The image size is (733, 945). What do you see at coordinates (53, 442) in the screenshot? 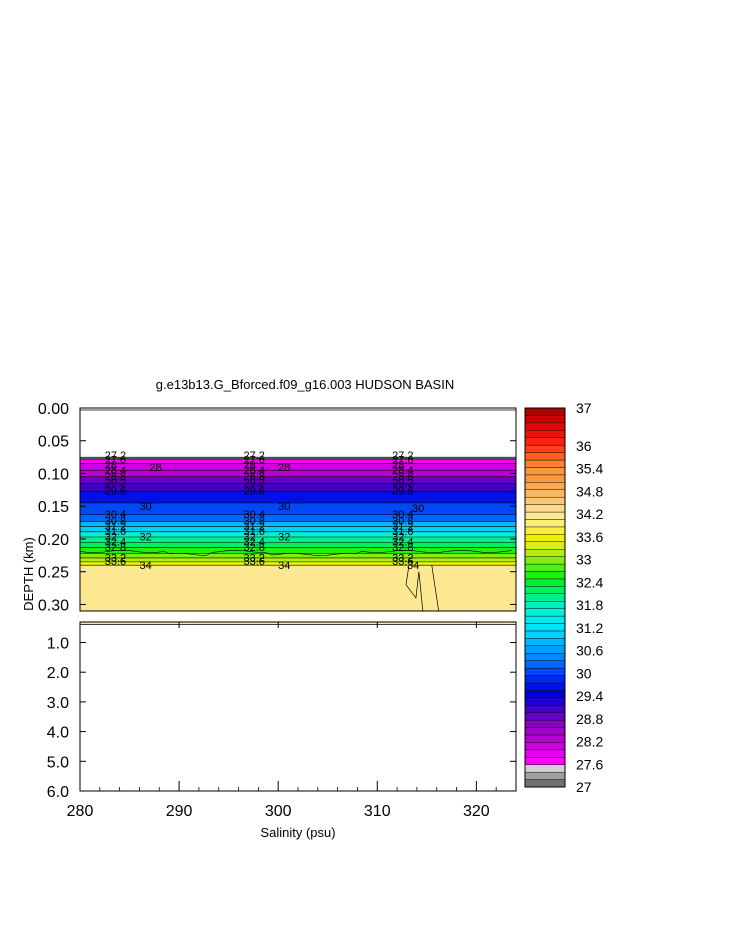
I see `upper-y-tick-label: 0.05` at bounding box center [53, 442].